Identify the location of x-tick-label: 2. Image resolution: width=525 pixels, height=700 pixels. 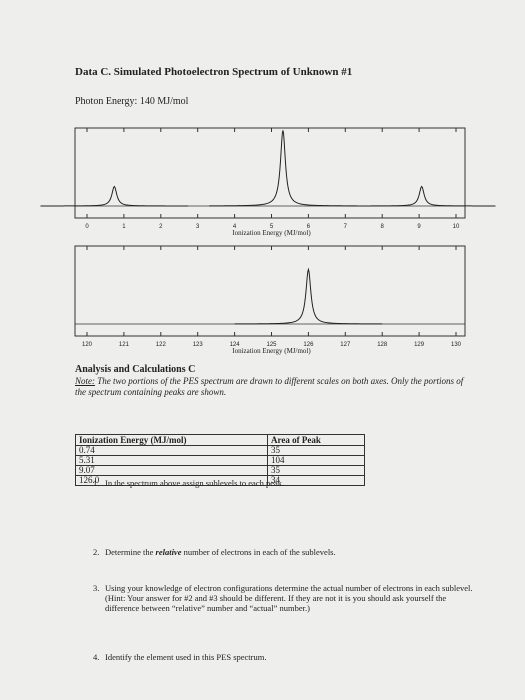
(161, 227).